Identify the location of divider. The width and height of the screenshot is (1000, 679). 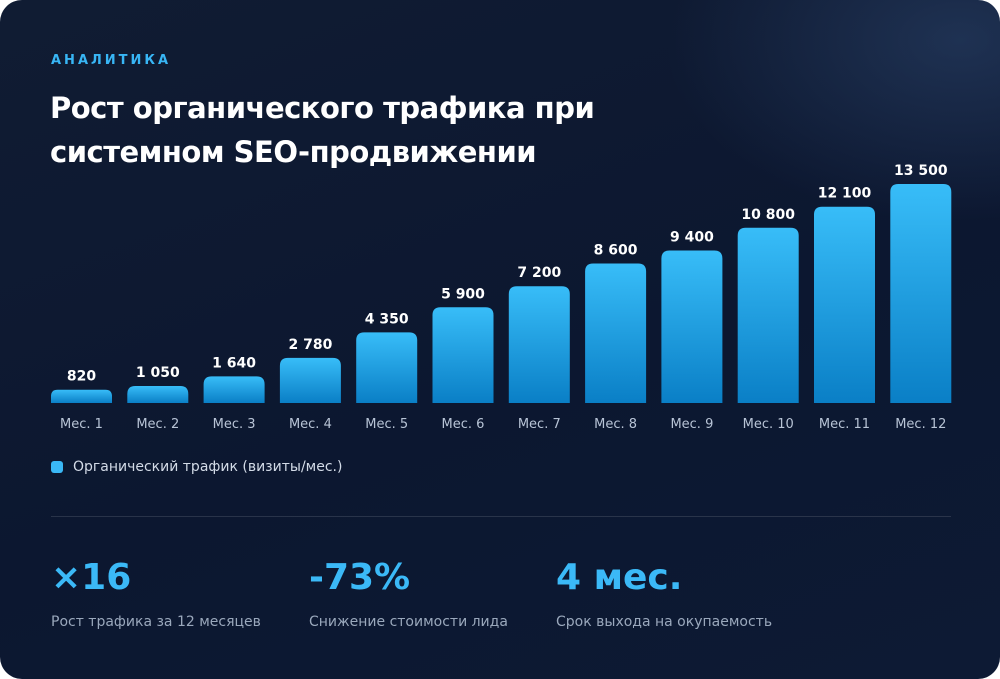
(501, 516).